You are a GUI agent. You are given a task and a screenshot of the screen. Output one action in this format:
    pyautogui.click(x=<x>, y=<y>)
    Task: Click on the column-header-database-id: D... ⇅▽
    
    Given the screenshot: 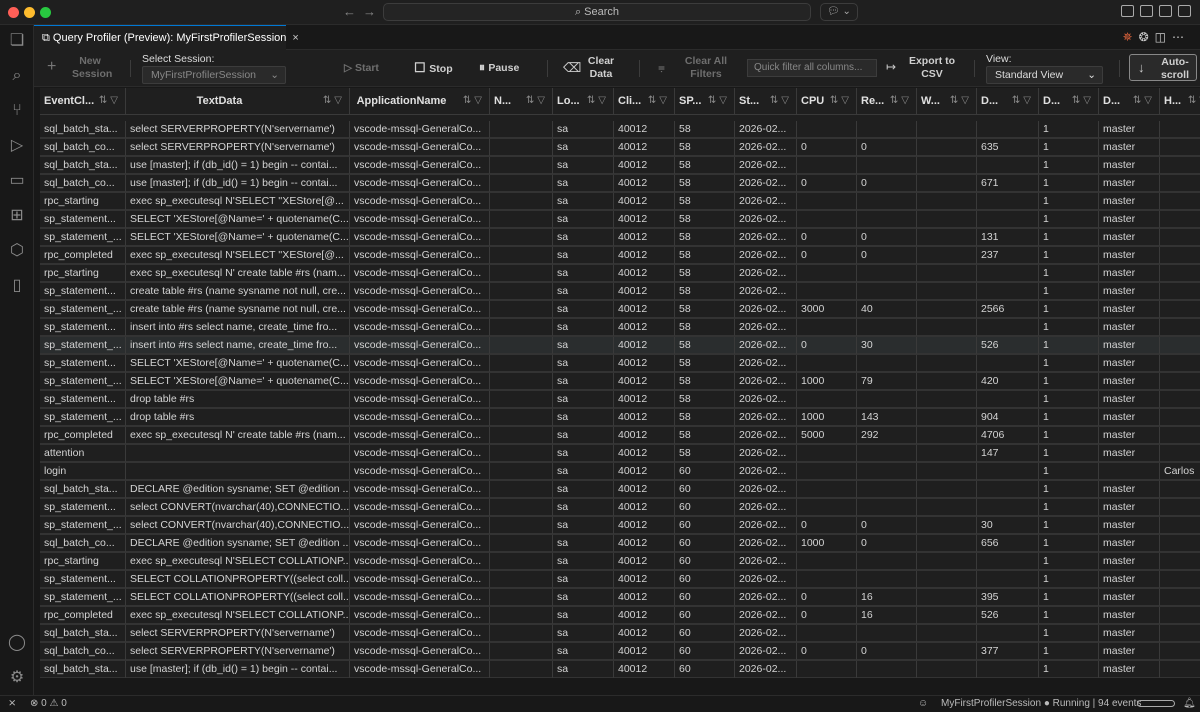 What is the action you would take?
    pyautogui.click(x=1069, y=101)
    